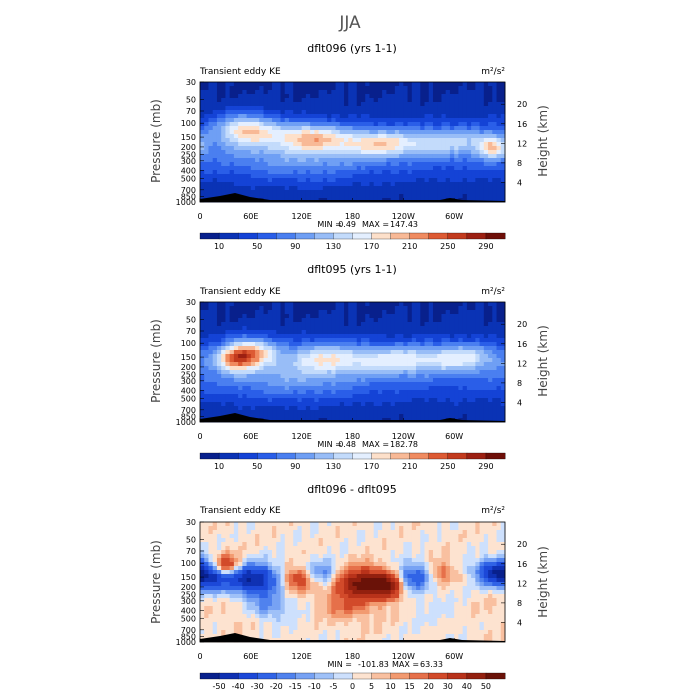  Describe the element at coordinates (519, 182) in the screenshot. I see `height-tick-label: 4` at that location.